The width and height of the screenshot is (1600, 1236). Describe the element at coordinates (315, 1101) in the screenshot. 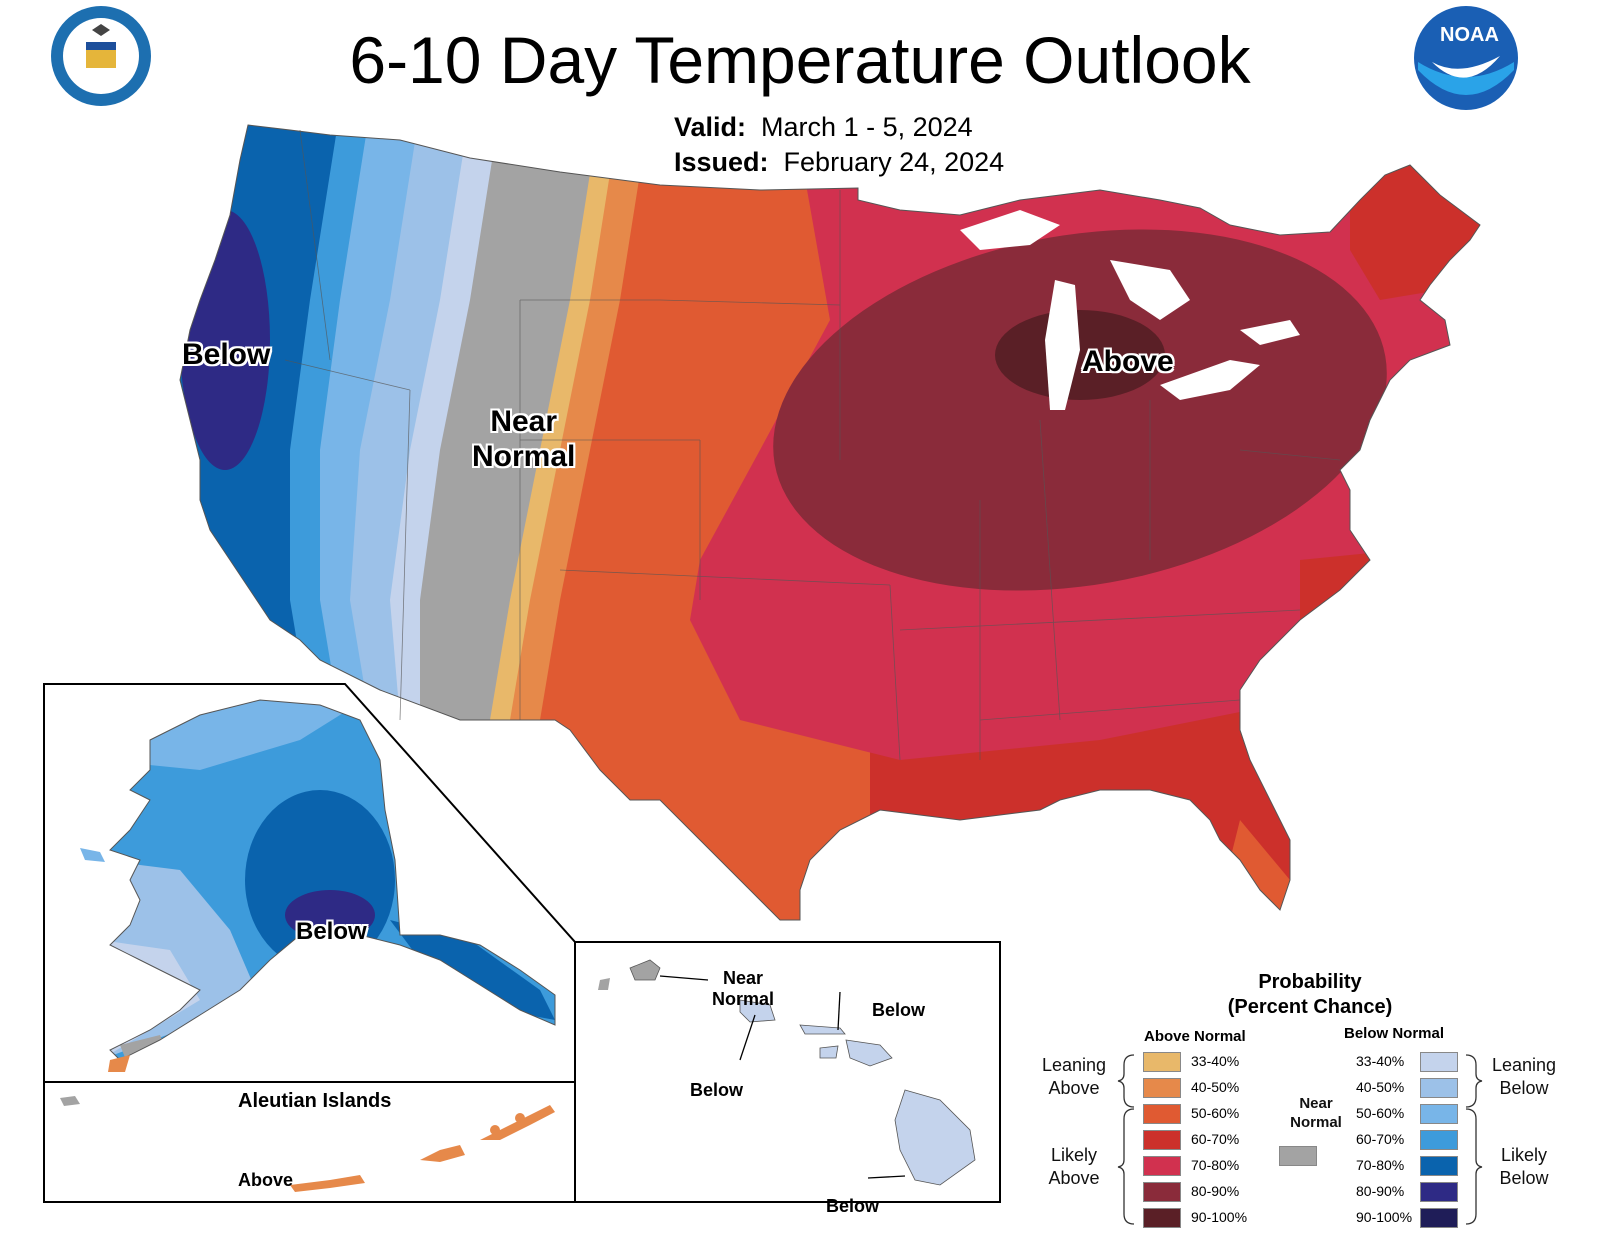

I see `aleutian-title: Aleutian Islands` at that location.